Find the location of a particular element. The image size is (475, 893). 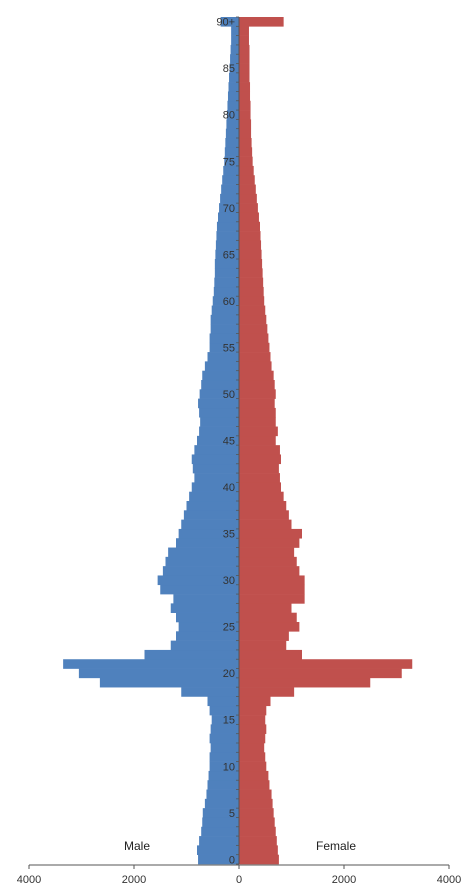

y-tick-label-0: 0 is located at coordinates (232, 860).